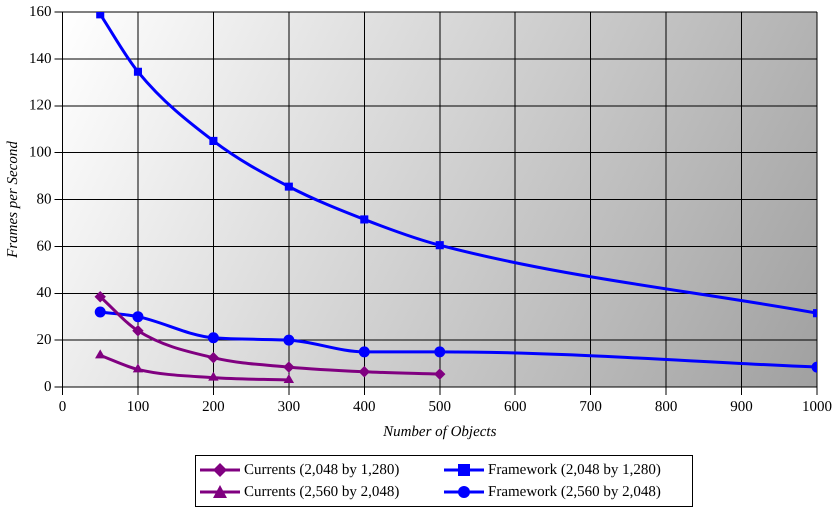  Describe the element at coordinates (44, 199) in the screenshot. I see `y-tick-label: 80` at that location.